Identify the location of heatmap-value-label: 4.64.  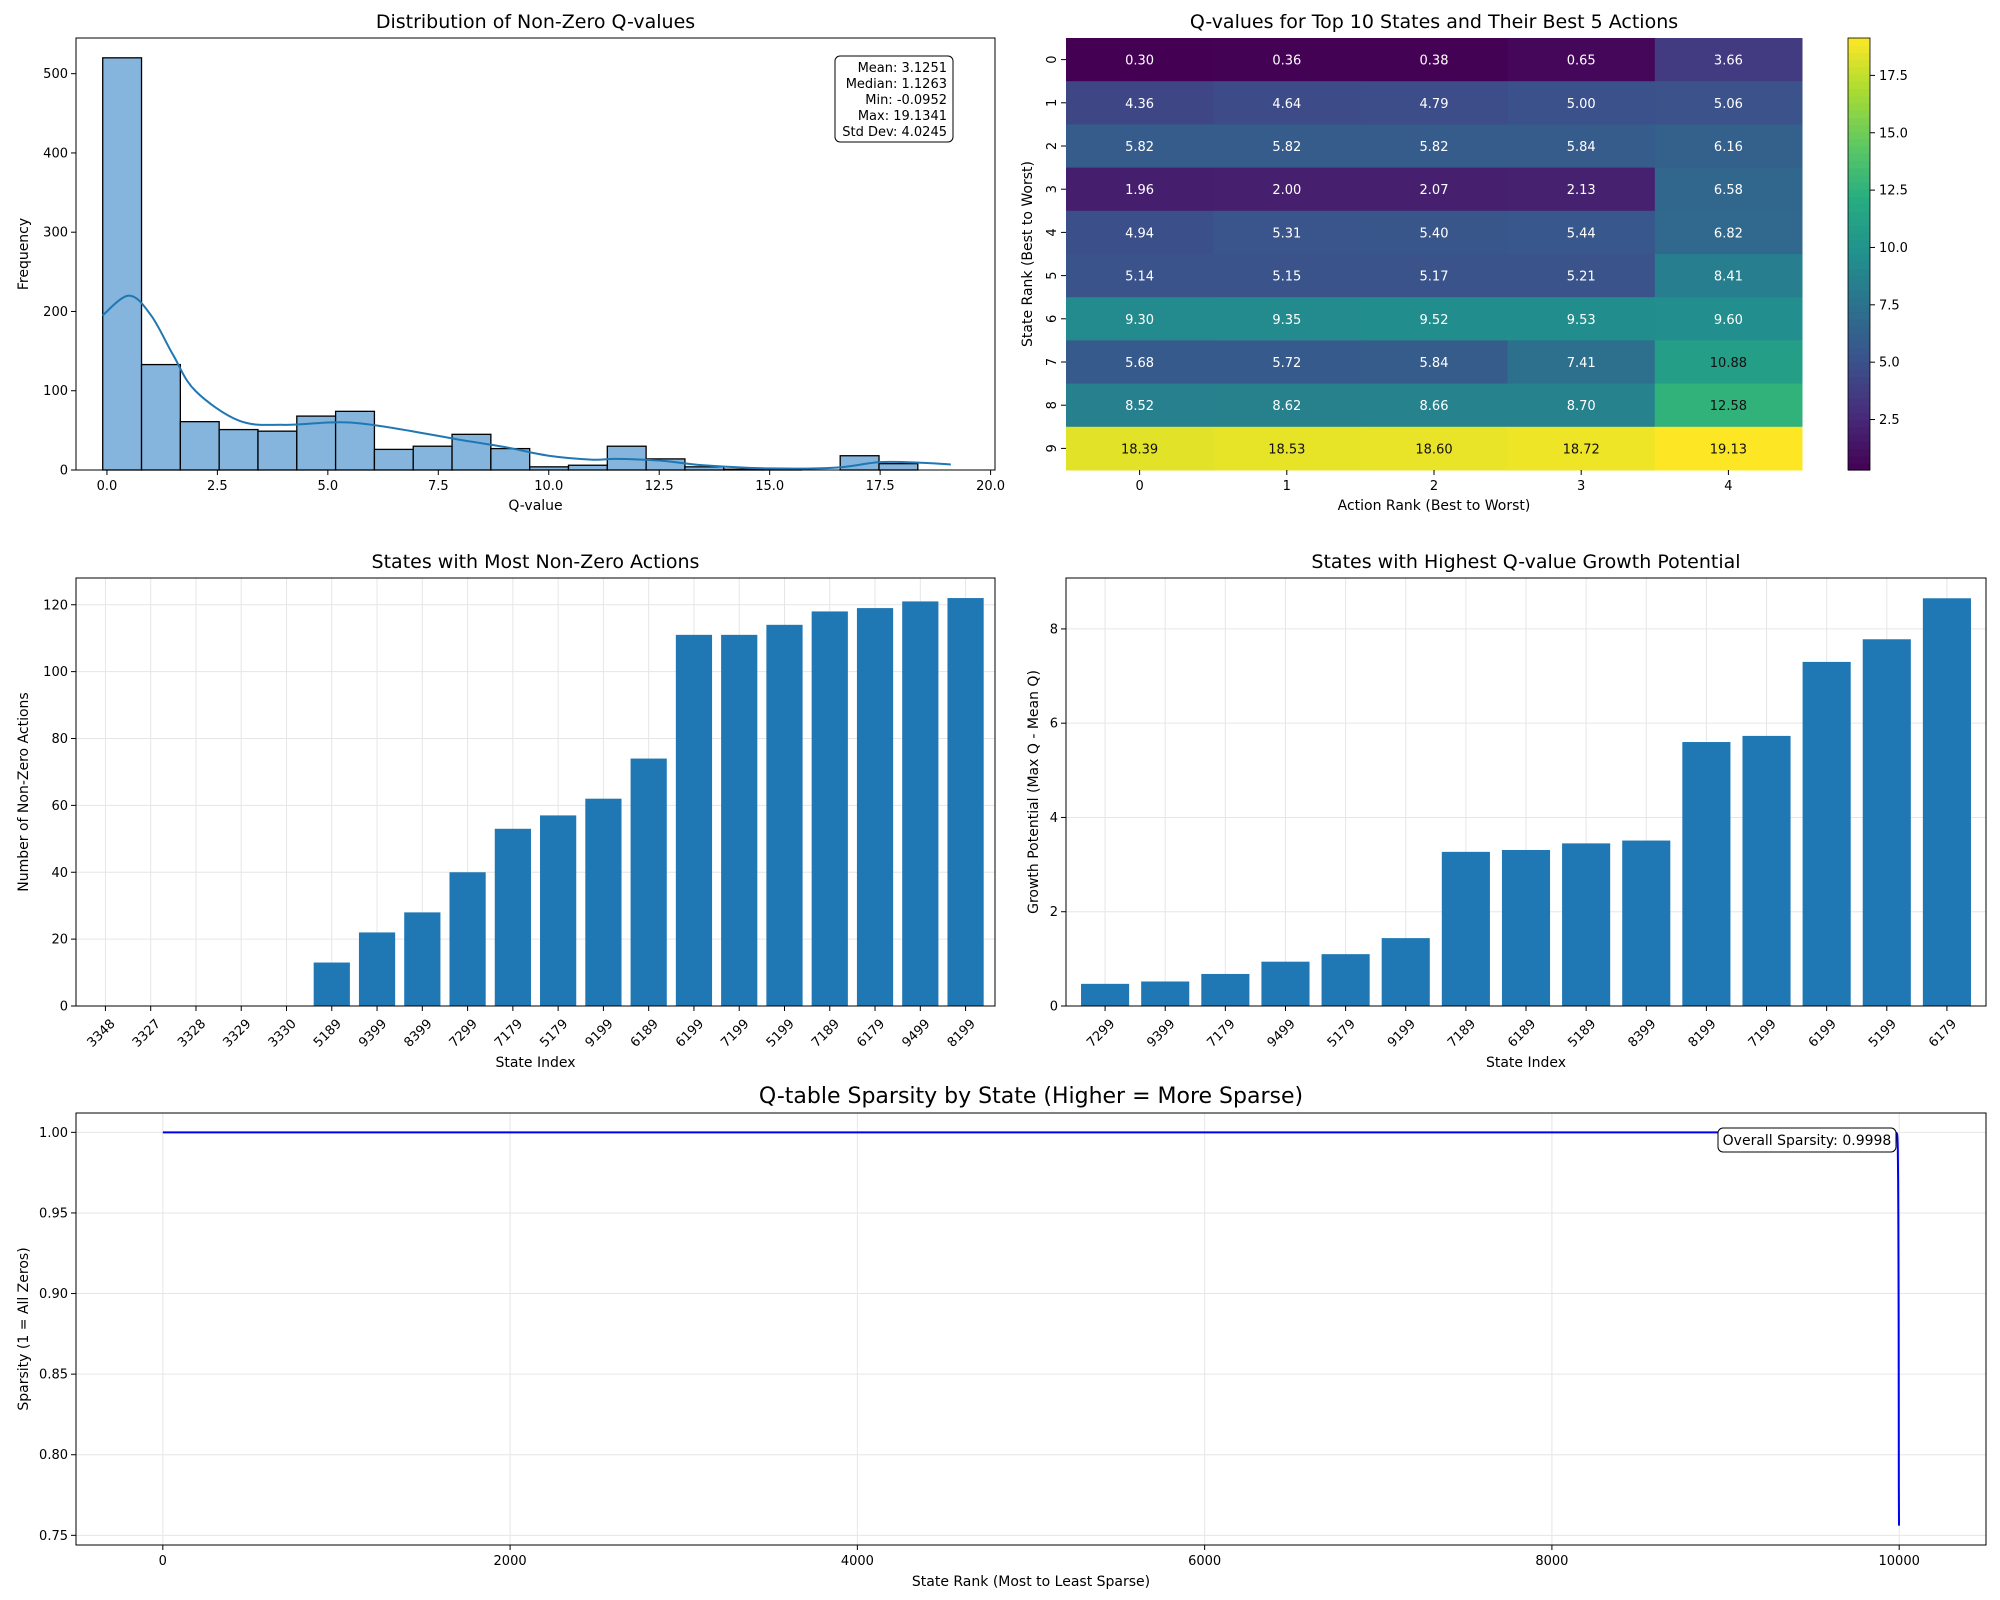
(1286, 104).